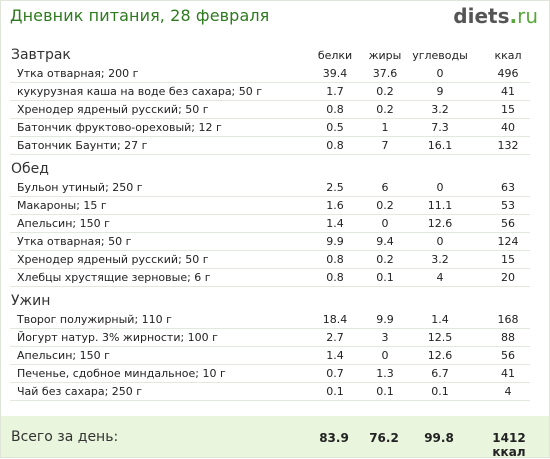 This screenshot has width=550, height=459. I want to click on total-fat: 76.2, so click(384, 438).